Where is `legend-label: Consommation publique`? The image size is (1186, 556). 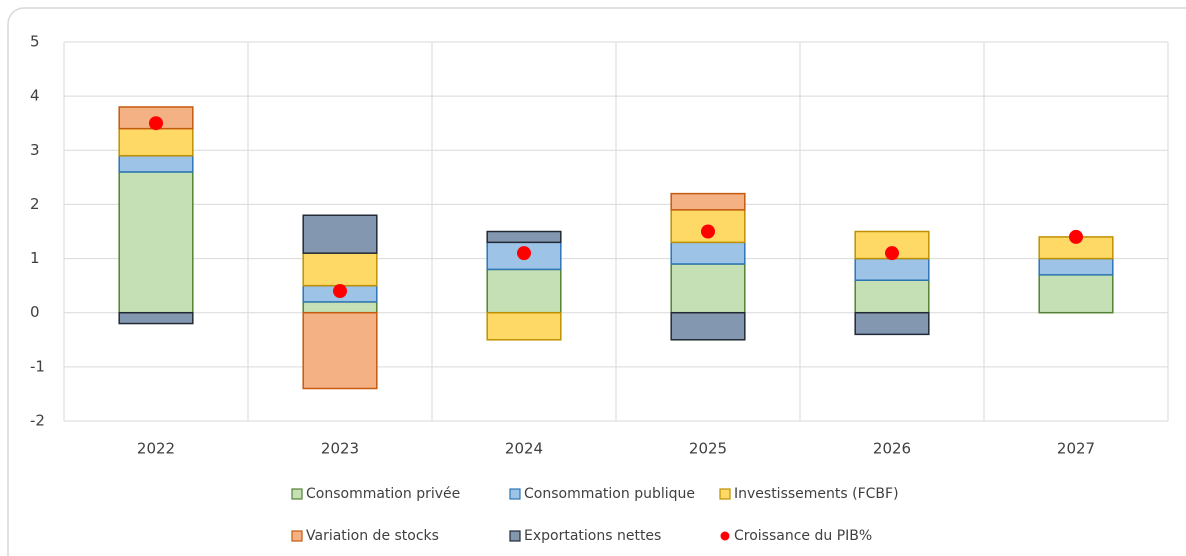 legend-label: Consommation publique is located at coordinates (609, 494).